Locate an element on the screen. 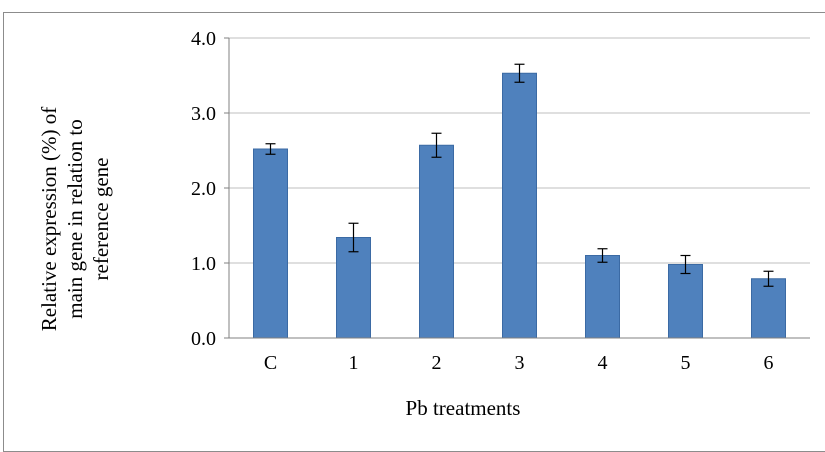 Image resolution: width=825 pixels, height=452 pixels. y-tick-label: 0.0 is located at coordinates (203, 339).